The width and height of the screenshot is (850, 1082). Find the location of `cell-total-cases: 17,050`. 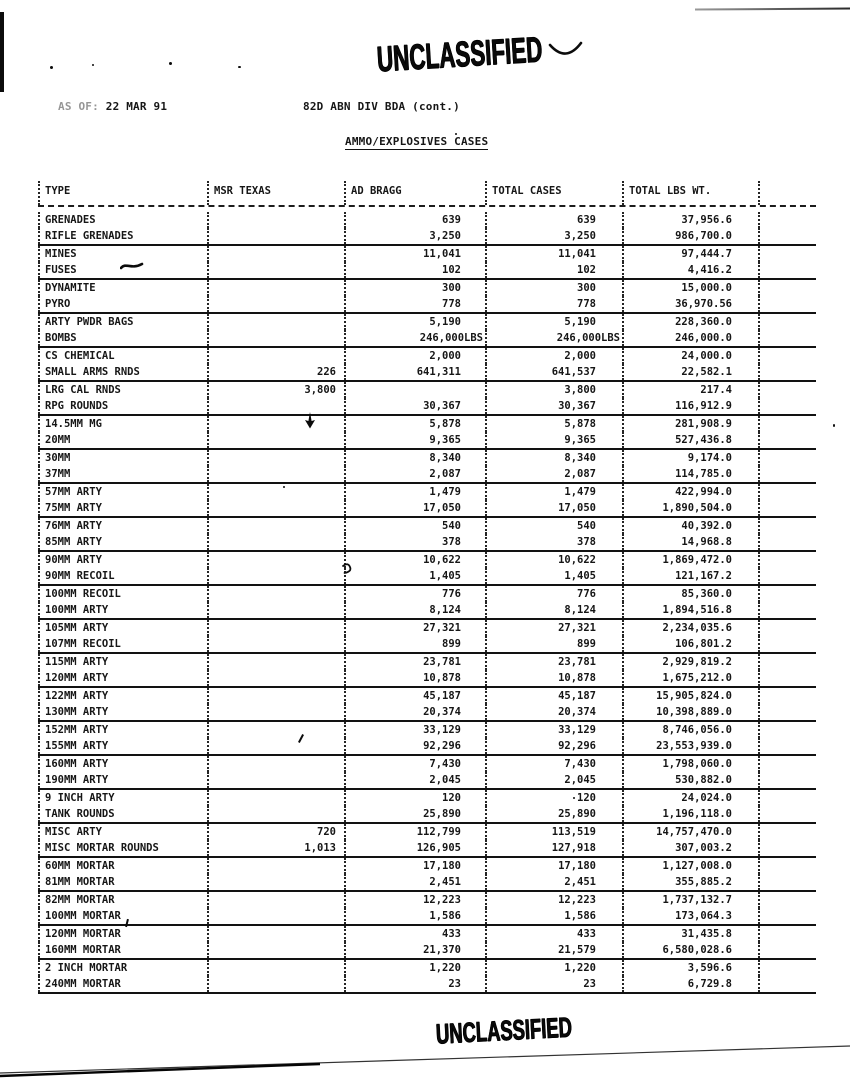

cell-total-cases: 17,050 is located at coordinates (553, 508).